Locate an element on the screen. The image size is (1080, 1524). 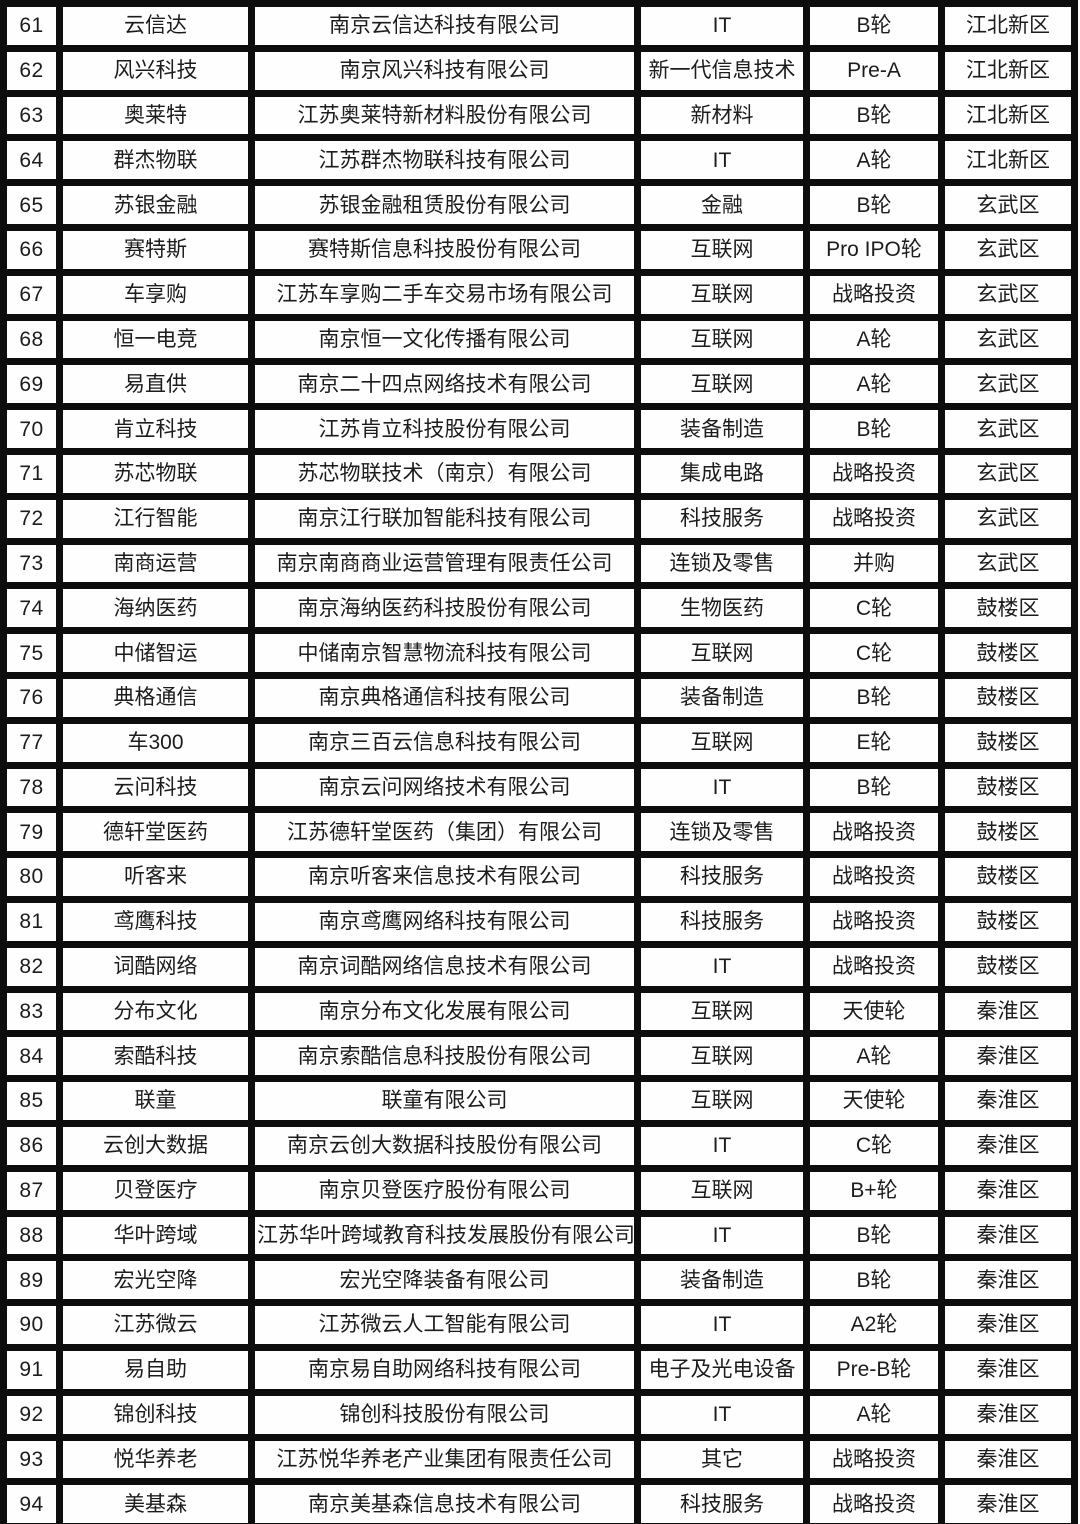
short-name-cell: 易自助 is located at coordinates (155, 1369).